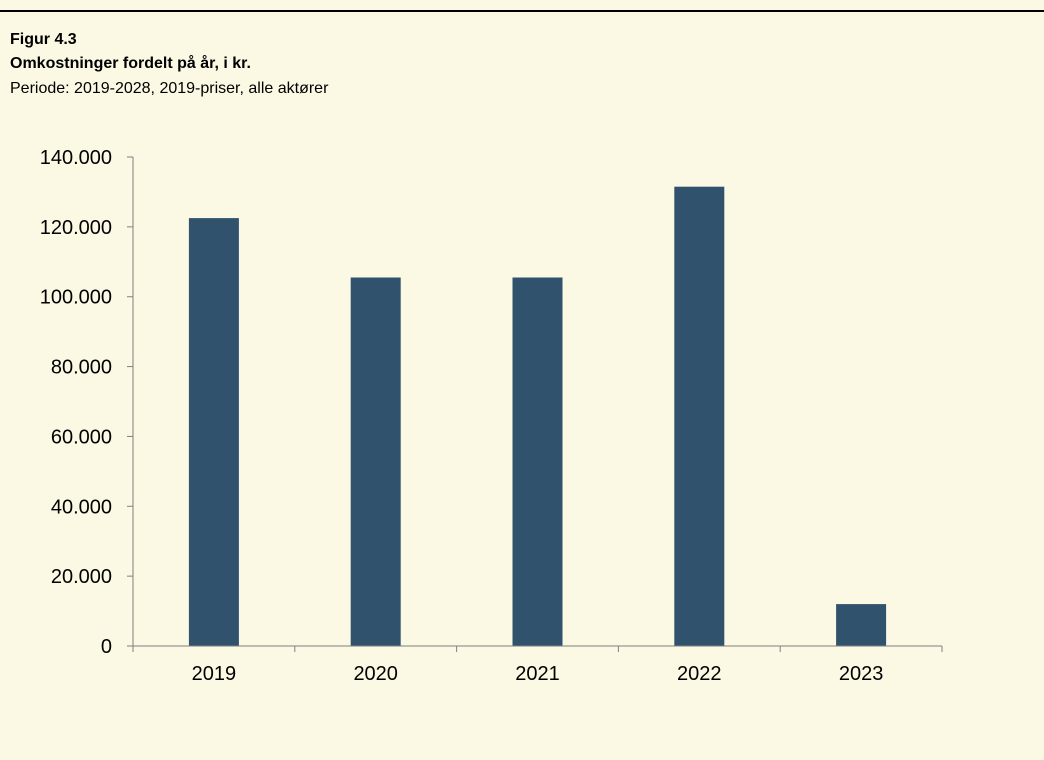 The image size is (1044, 760). What do you see at coordinates (81, 577) in the screenshot?
I see `y-tick-label: 20.000` at bounding box center [81, 577].